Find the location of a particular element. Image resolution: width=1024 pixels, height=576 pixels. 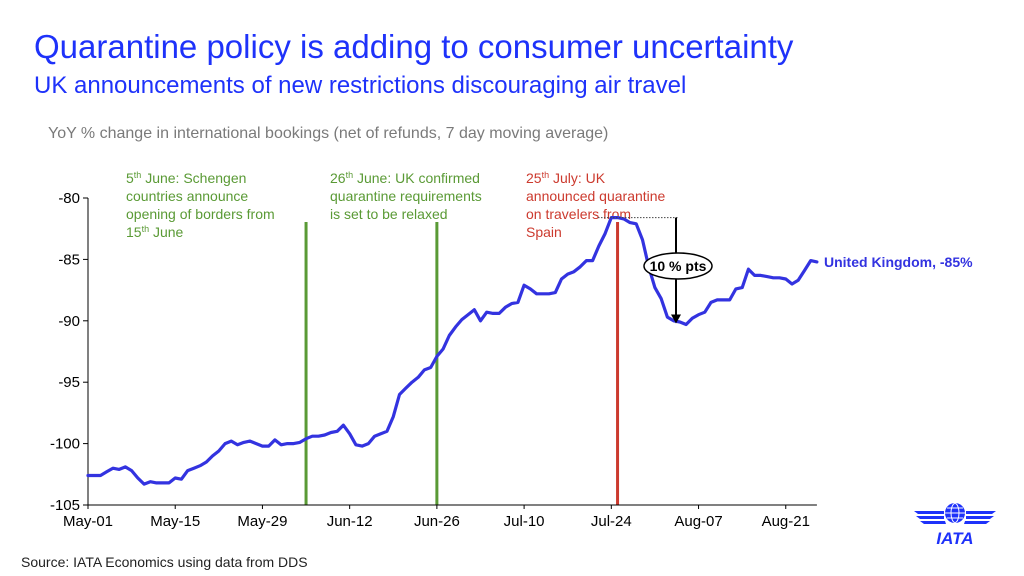

x-tick-label: Jul-10 is located at coordinates (524, 521).